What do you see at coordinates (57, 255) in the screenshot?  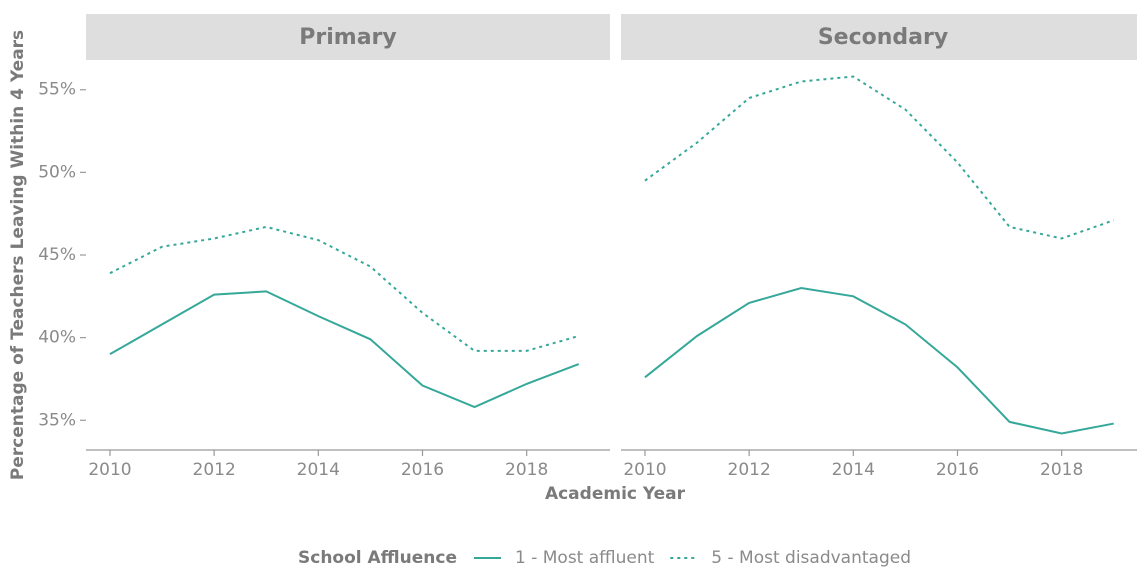 I see `y-tick-label: 45%` at bounding box center [57, 255].